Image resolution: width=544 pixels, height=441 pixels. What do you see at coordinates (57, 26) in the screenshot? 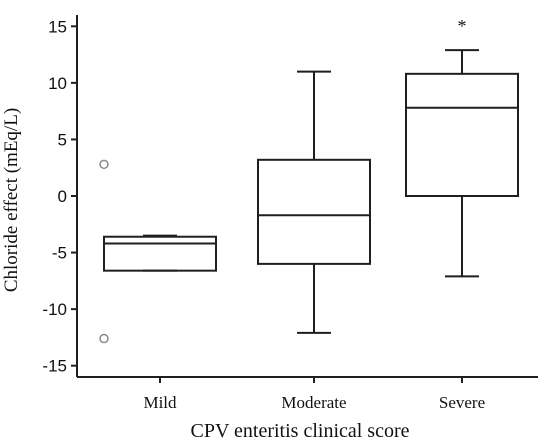
I see `y-tick-label: 15` at bounding box center [57, 26].